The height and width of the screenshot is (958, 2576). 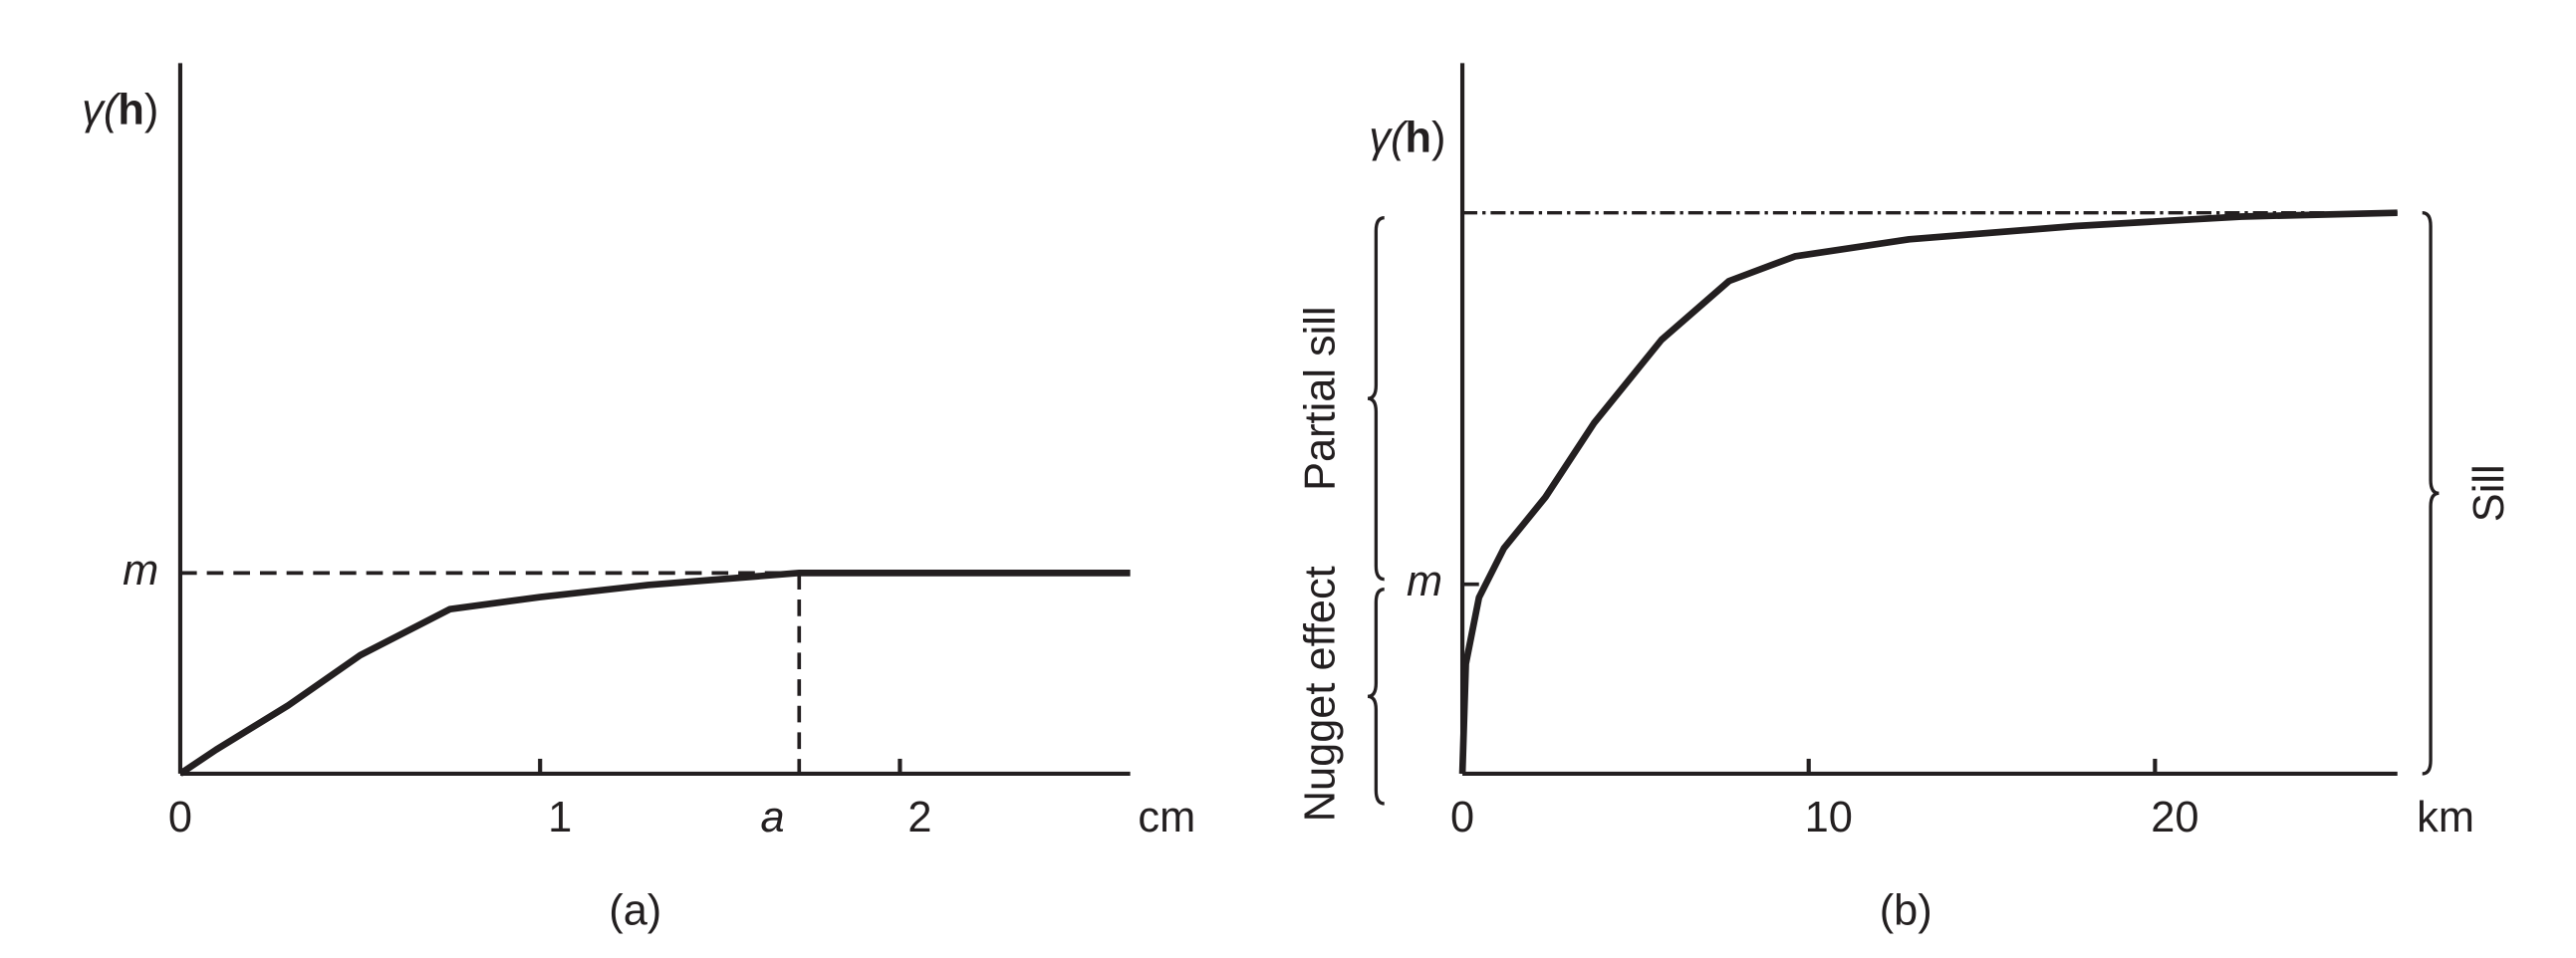 What do you see at coordinates (773, 817) in the screenshot?
I see `x-tick-label: a` at bounding box center [773, 817].